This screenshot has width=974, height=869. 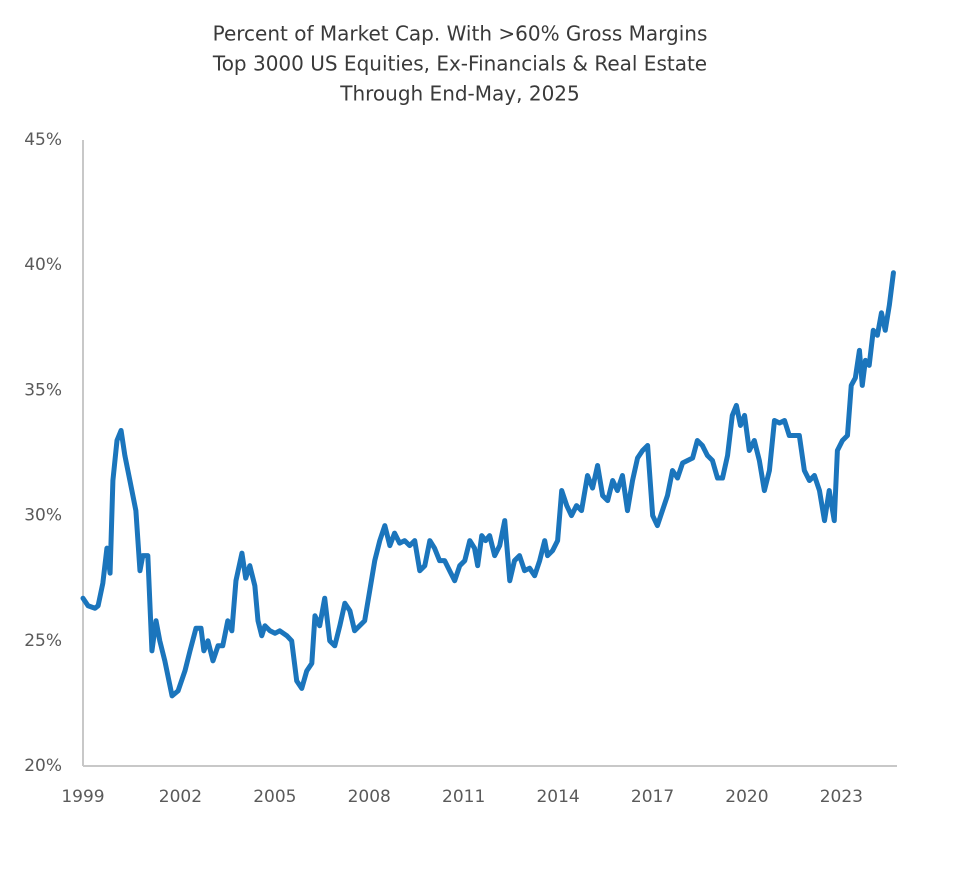 What do you see at coordinates (459, 94) in the screenshot?
I see `chart-subtitle: Through End-May, 2025` at bounding box center [459, 94].